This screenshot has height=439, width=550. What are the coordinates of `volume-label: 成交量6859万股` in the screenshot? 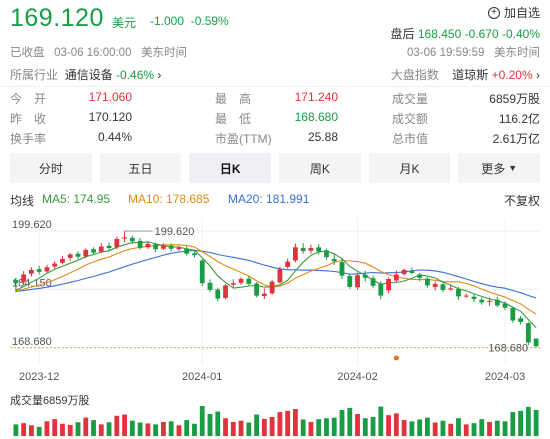 It's located at (50, 401).